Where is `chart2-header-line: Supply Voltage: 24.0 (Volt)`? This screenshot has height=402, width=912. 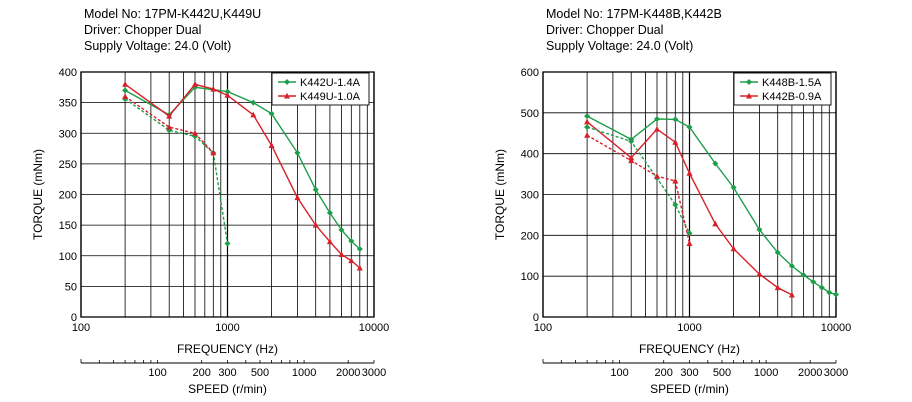 chart2-header-line: Supply Voltage: 24.0 (Volt) is located at coordinates (619, 46).